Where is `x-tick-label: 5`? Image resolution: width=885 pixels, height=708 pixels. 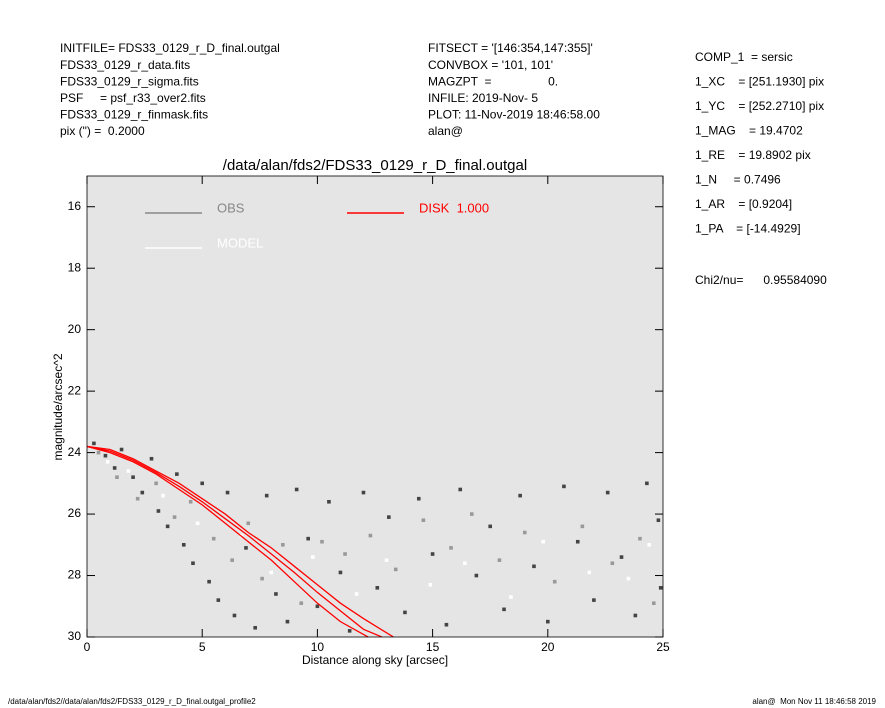
x-tick-label: 5 is located at coordinates (202, 647).